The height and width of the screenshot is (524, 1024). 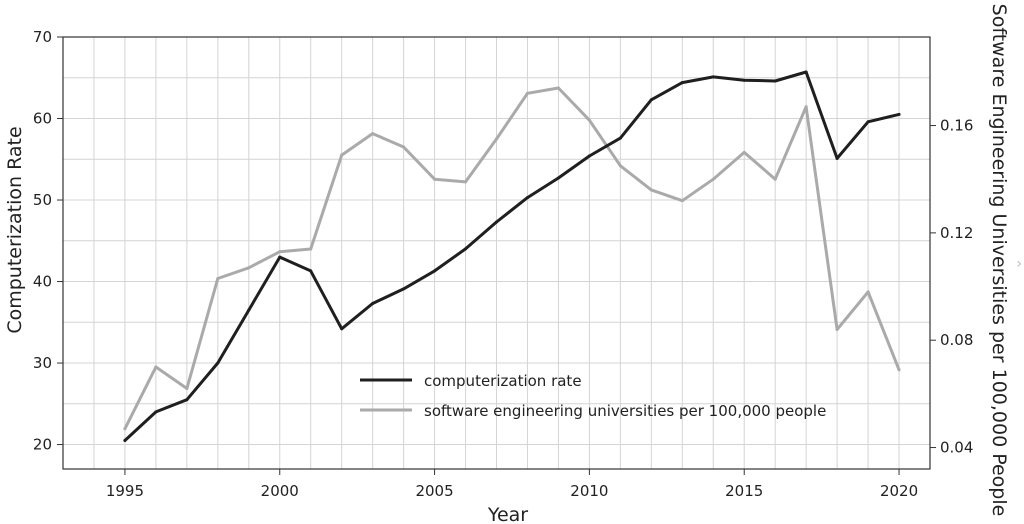 I want to click on right-tick-label: 0.04, so click(x=956, y=448).